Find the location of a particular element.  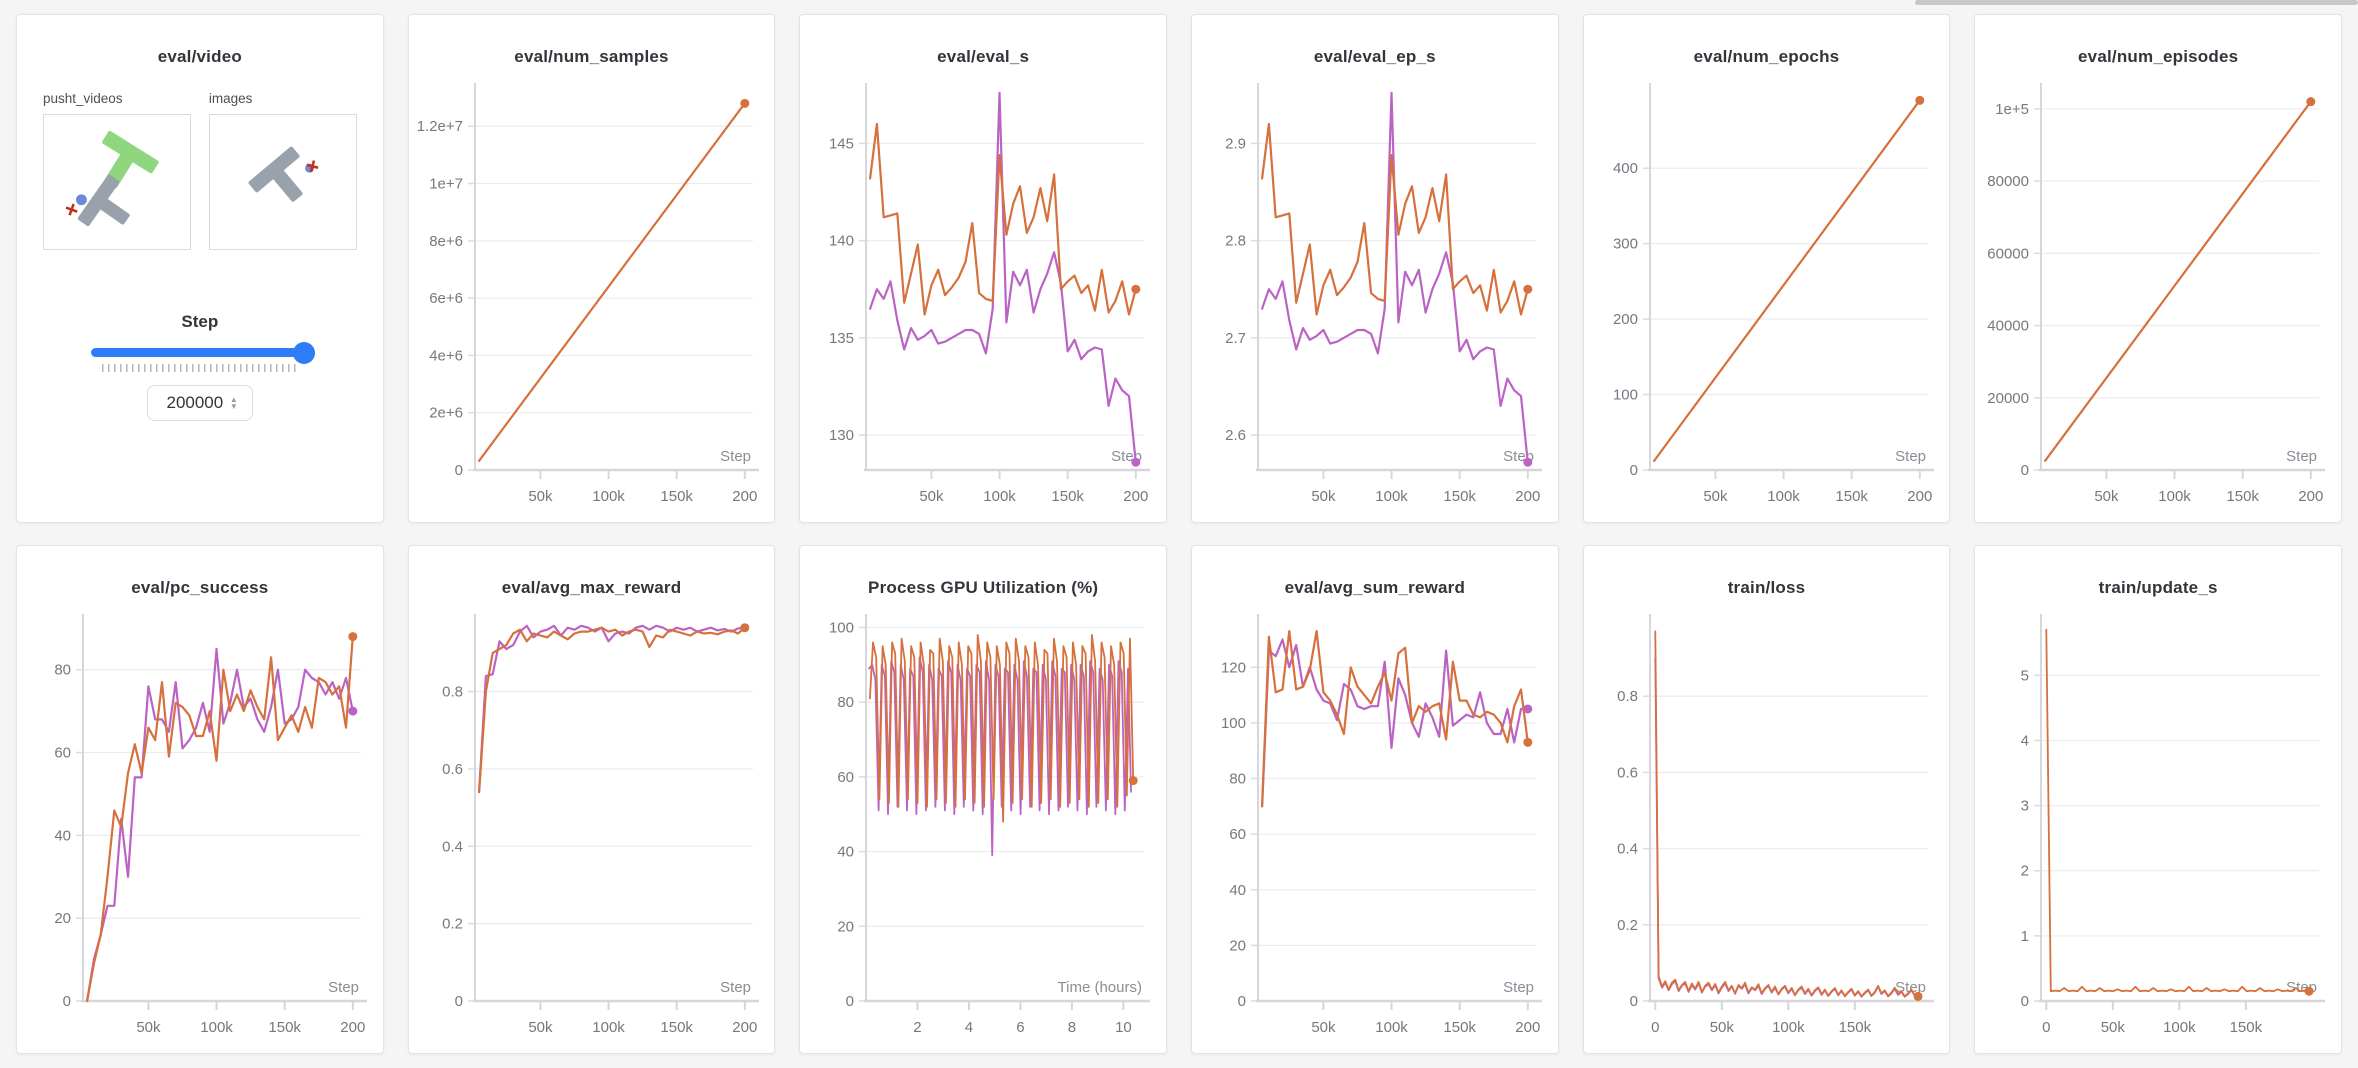

svg-text: 20 is located at coordinates (846, 926).